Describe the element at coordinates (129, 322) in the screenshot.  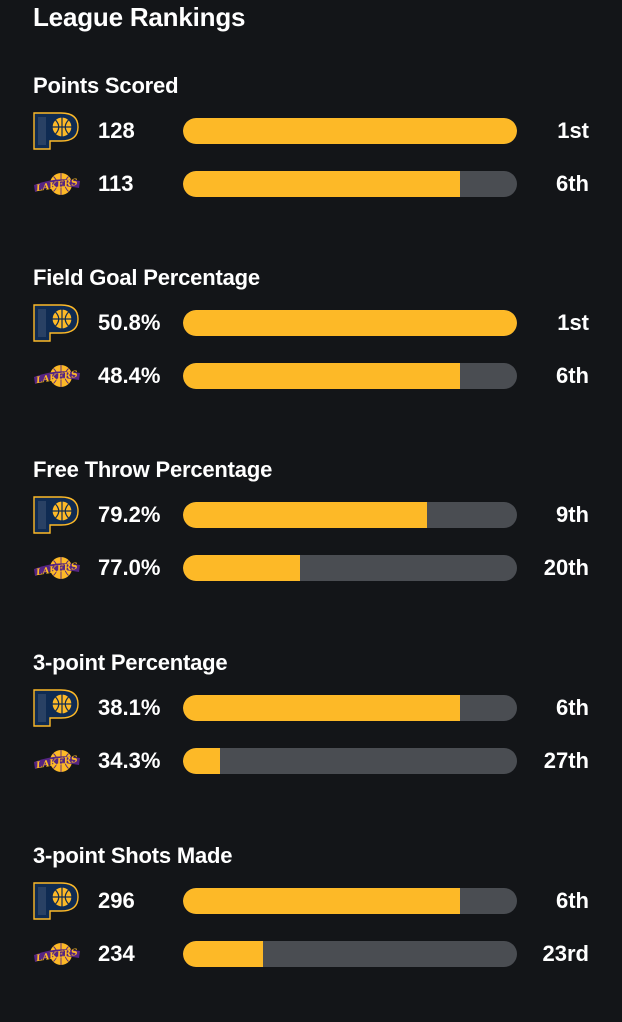
I see `stat-value: 50.8%` at that location.